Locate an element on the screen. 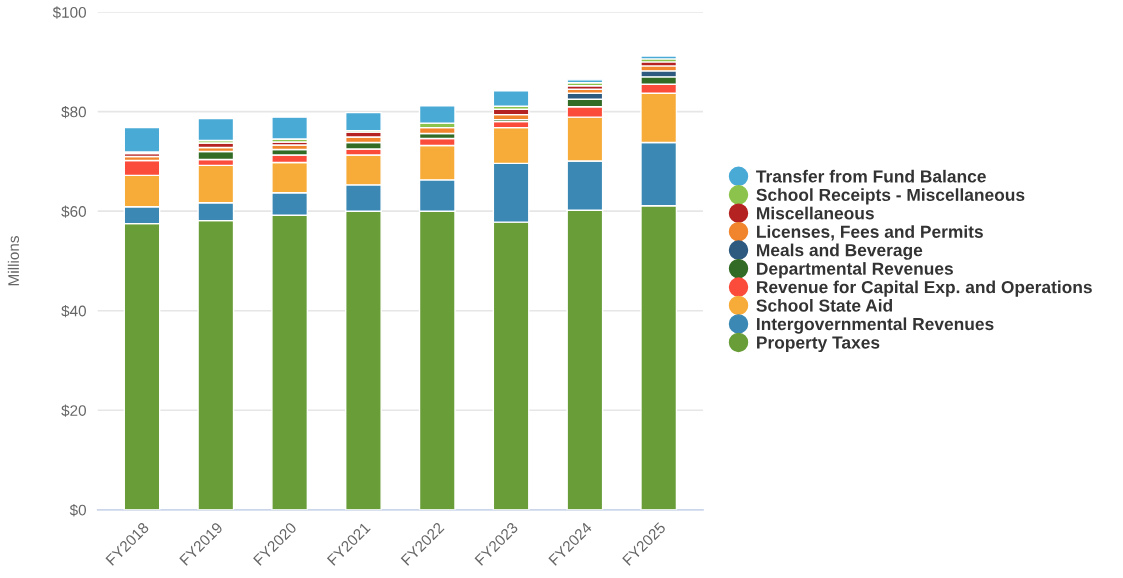  legend-label: Licenses, Fees and Permits is located at coordinates (870, 233).